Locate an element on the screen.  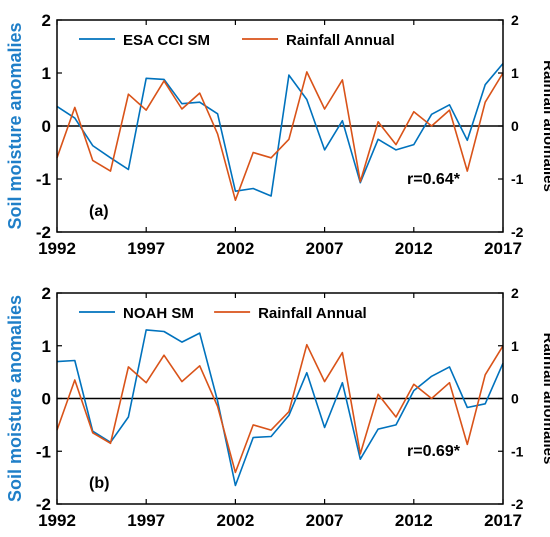
legend-label: ESA CCI SM is located at coordinates (166, 40).